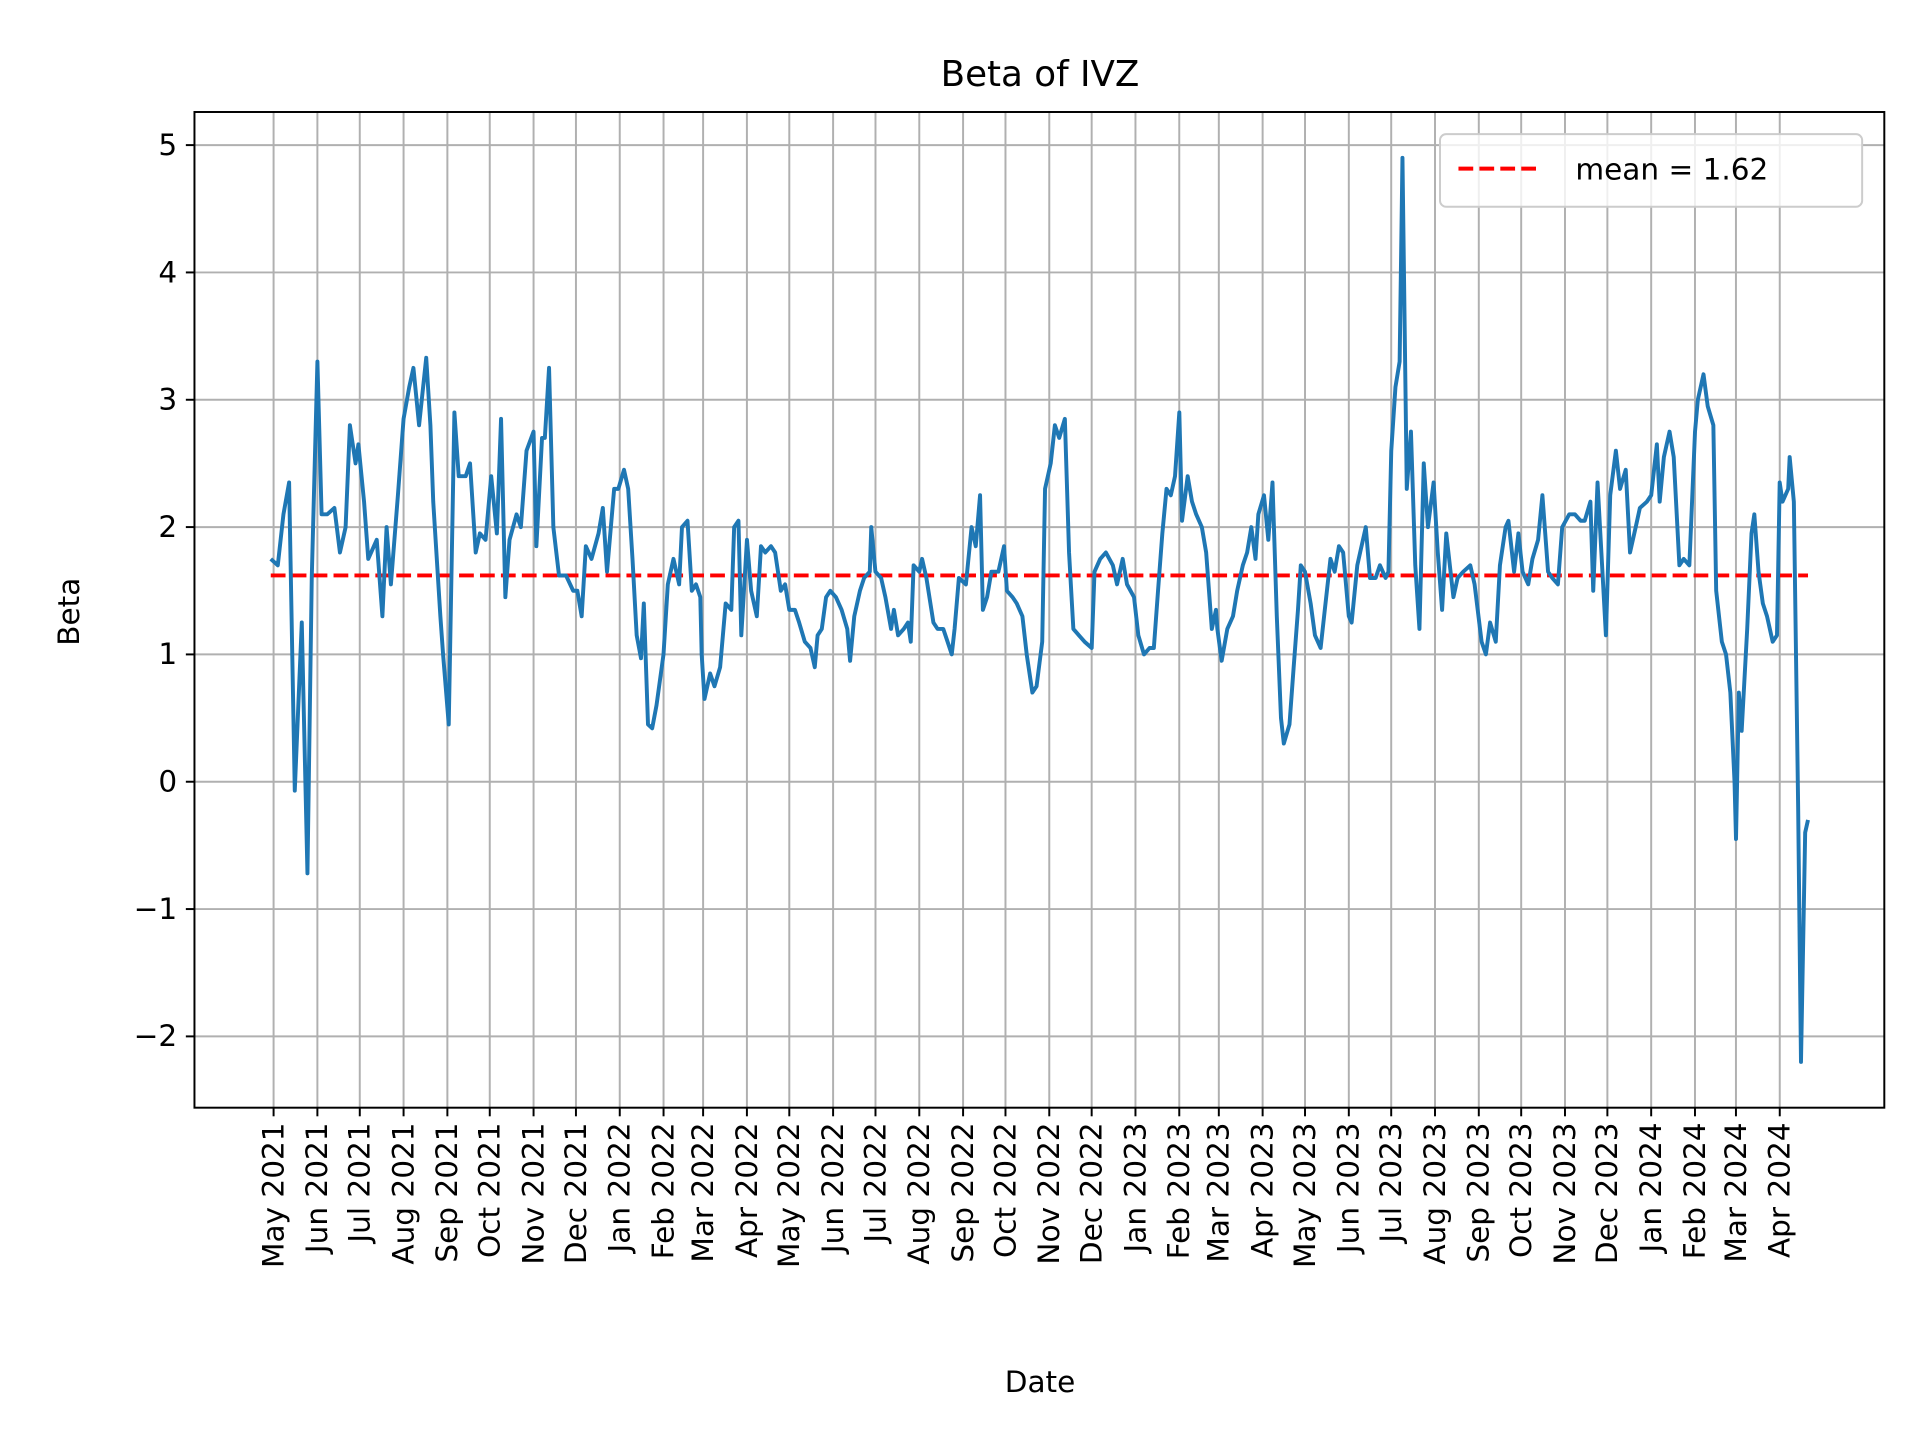 The width and height of the screenshot is (1920, 1440). I want to click on x-tick-label: Dec 2022, so click(1092, 1193).